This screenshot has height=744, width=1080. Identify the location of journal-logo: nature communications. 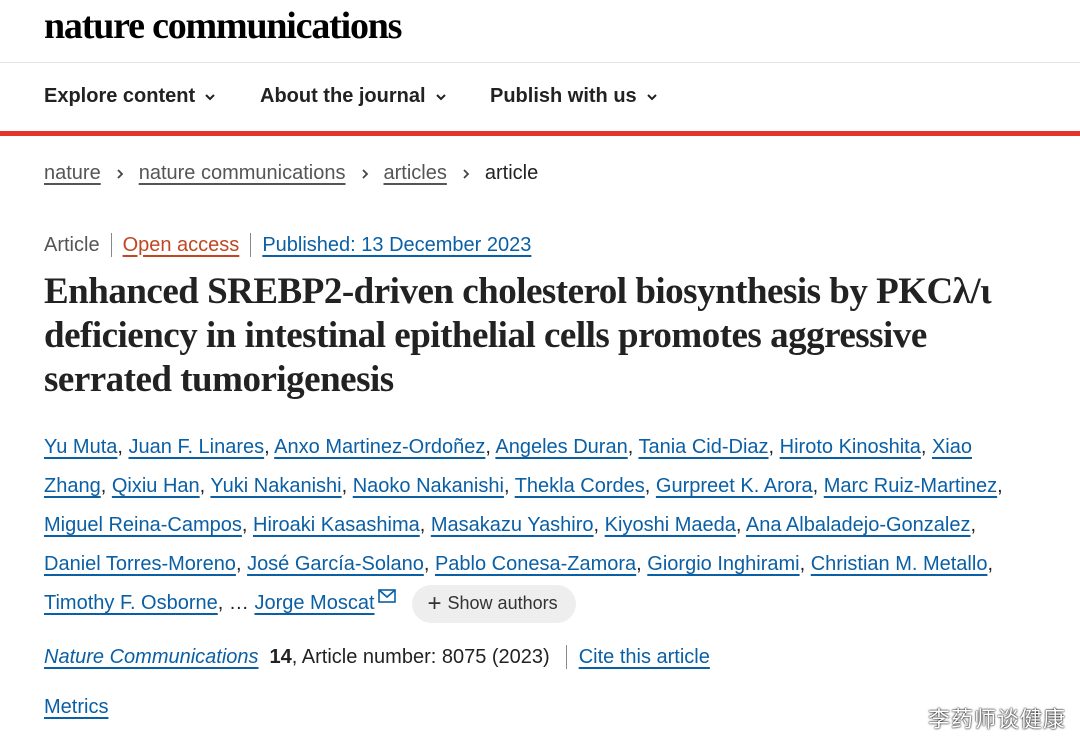
(223, 26).